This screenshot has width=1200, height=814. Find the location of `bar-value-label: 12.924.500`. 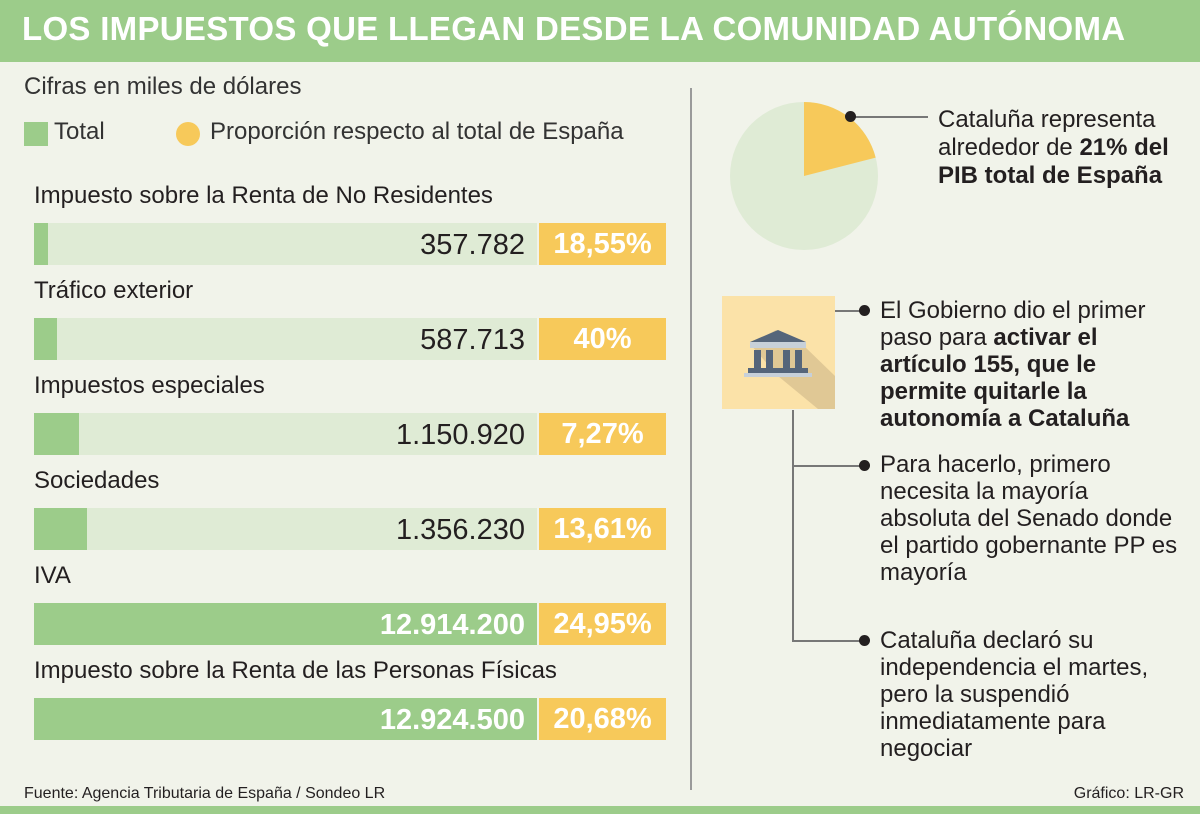

bar-value-label: 12.924.500 is located at coordinates (452, 720).